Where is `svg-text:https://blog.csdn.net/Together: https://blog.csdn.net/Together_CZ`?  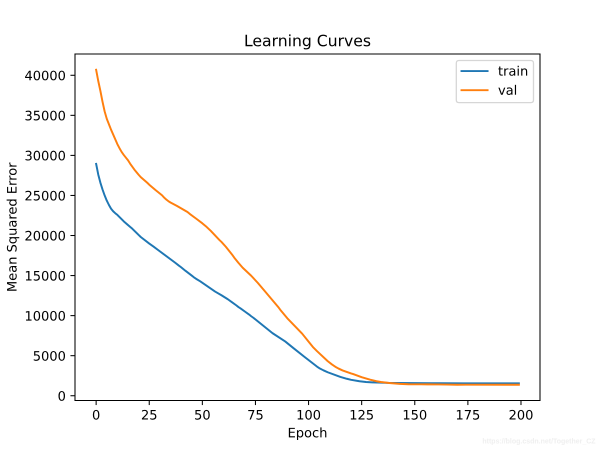 svg-text:https://blog.csdn.net/Together: https://blog.csdn.net/Together_CZ is located at coordinates (539, 441).